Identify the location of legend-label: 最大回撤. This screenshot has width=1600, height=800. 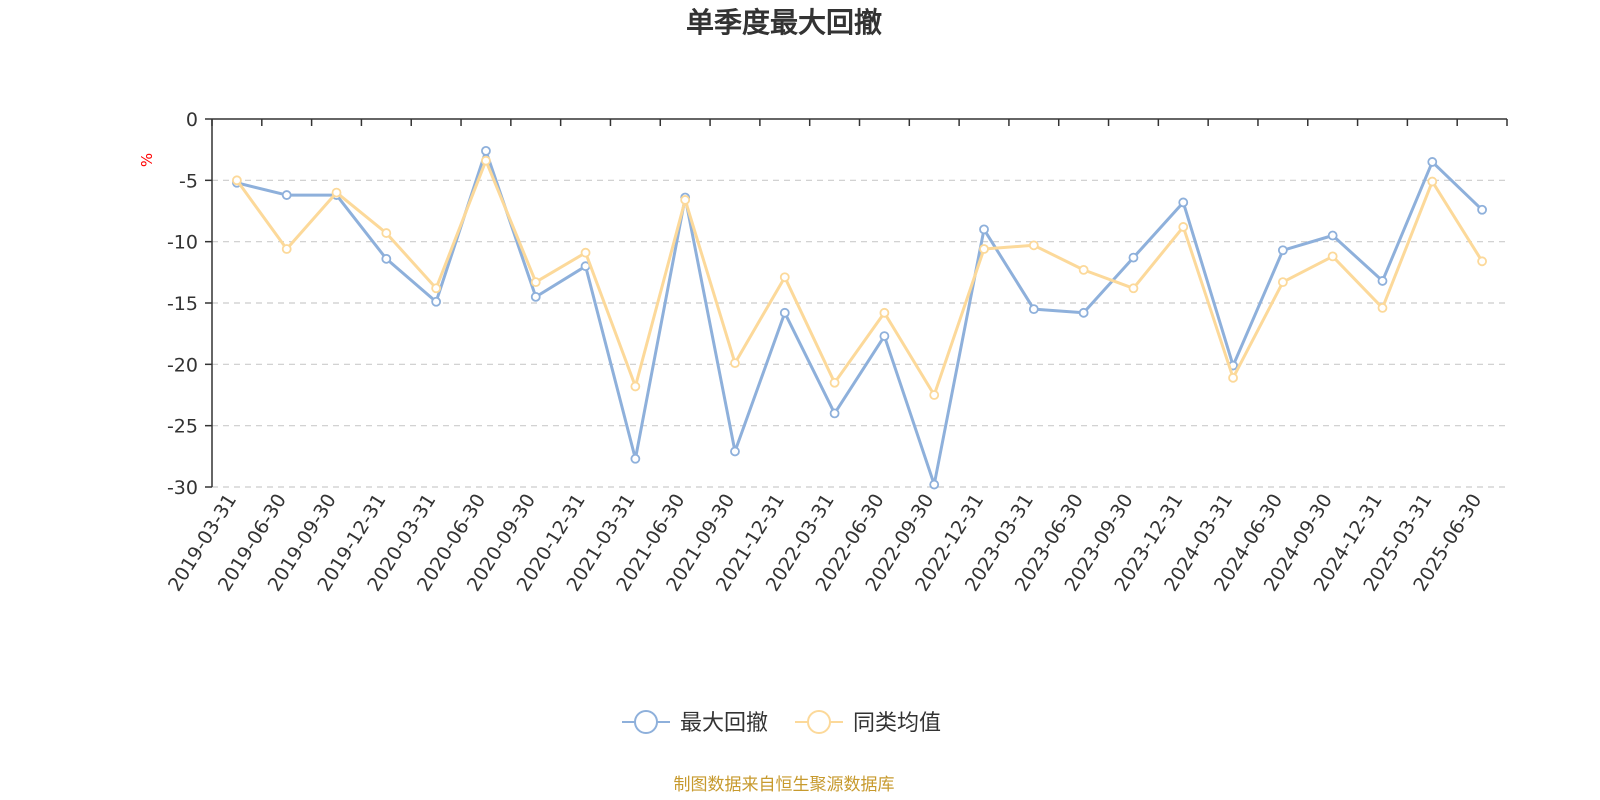
(724, 723).